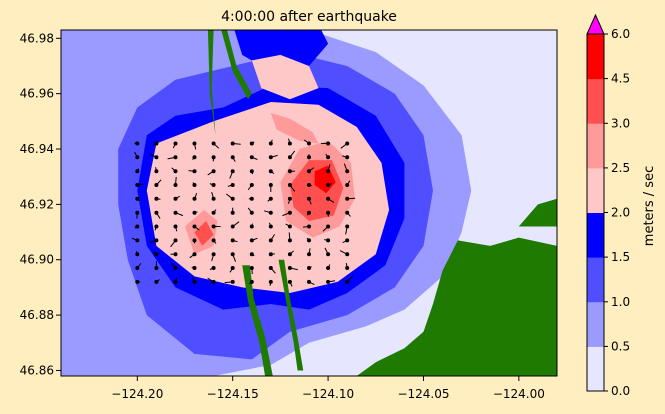 Image resolution: width=665 pixels, height=414 pixels. I want to click on colorbar-tick-label-7: 4.5, so click(620, 79).